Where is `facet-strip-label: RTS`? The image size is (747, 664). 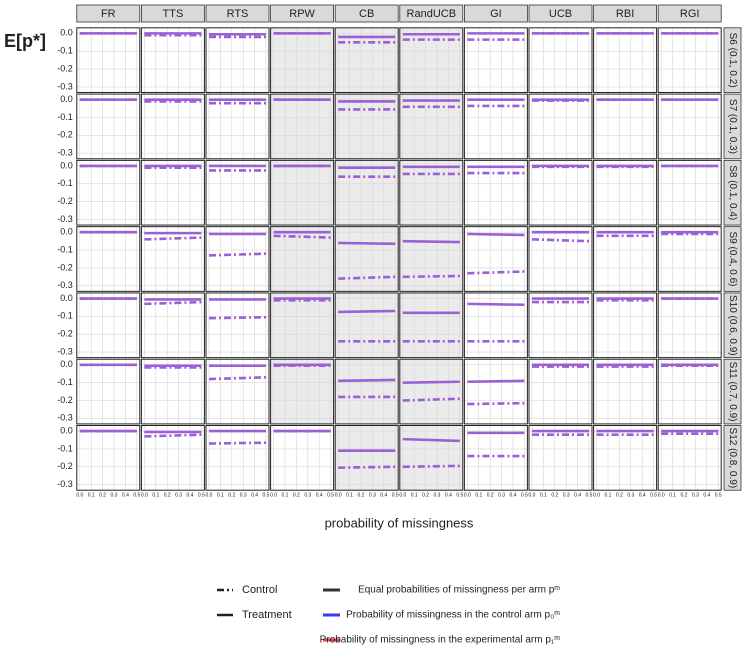
facet-strip-label: RTS is located at coordinates (238, 14).